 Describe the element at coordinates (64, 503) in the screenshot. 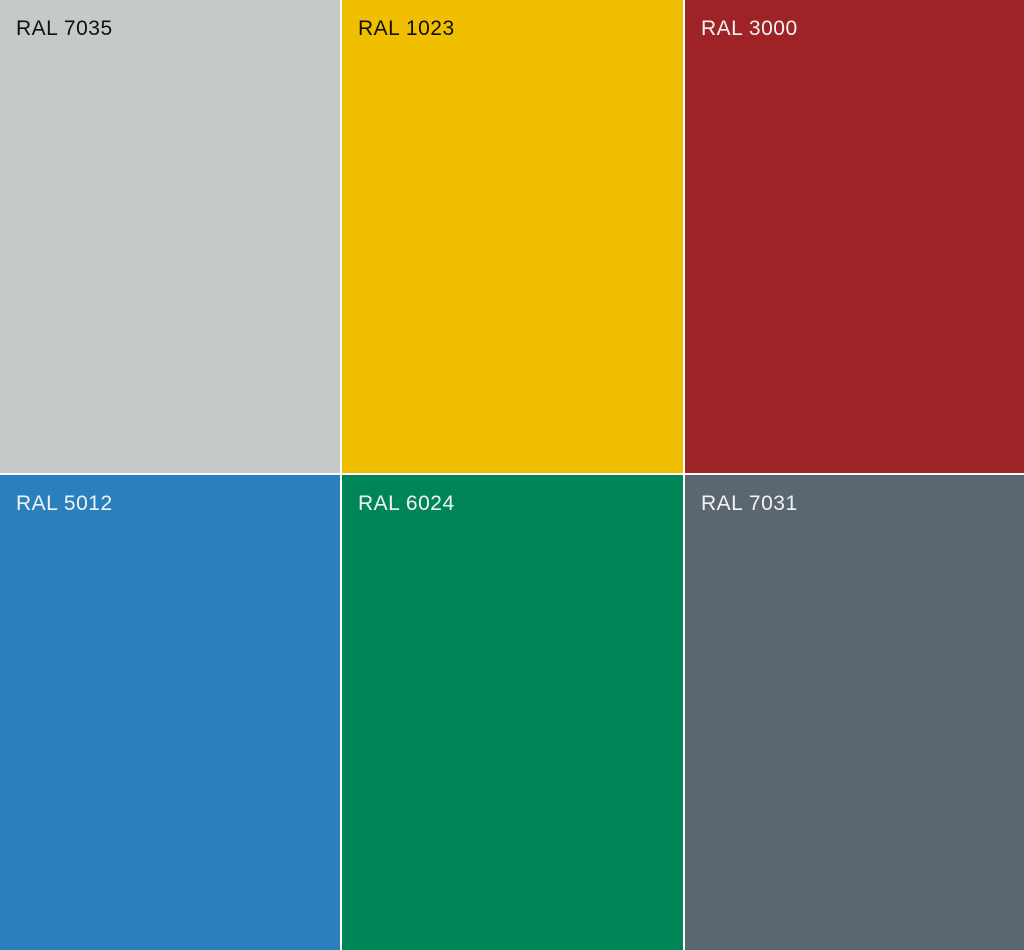

I see `swatch-label: RAL 5012` at that location.